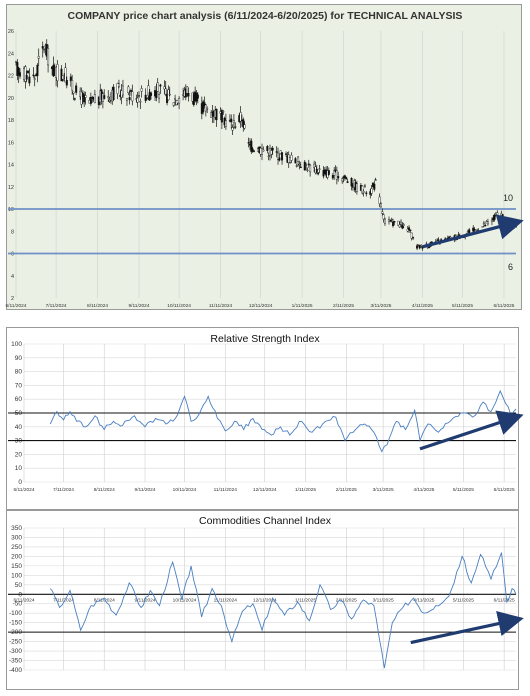 The image size is (530, 696). Describe the element at coordinates (283, 610) in the screenshot. I see `cci-series-line` at that location.